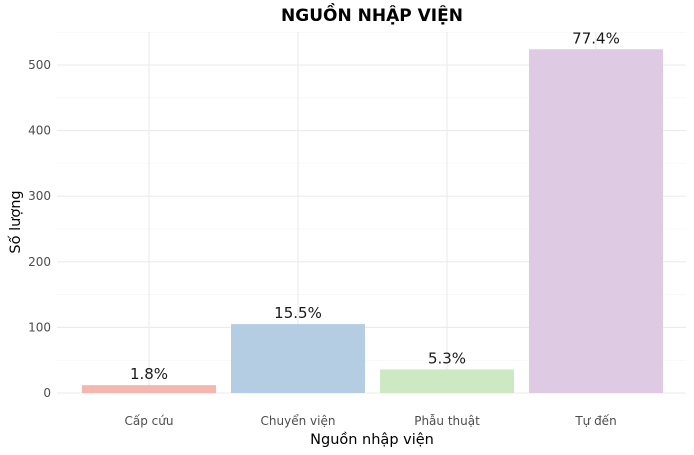  What do you see at coordinates (447, 421) in the screenshot?
I see `x-tick-label: Phẫu thuật` at bounding box center [447, 421].